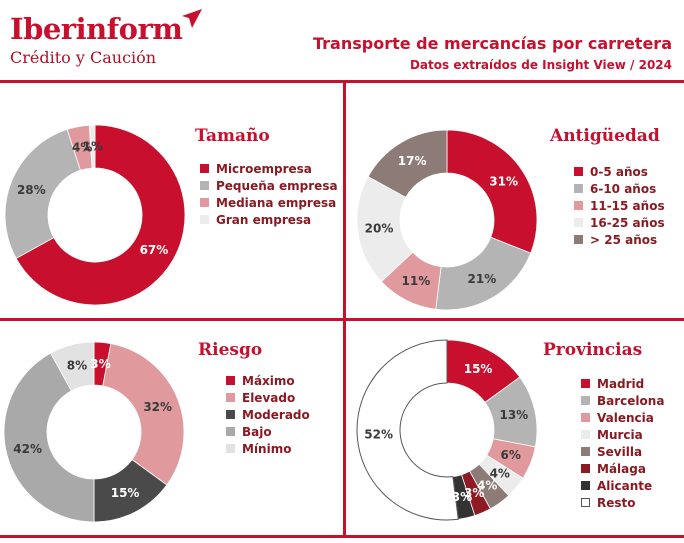  I want to click on column-divider, so click(344, 309).